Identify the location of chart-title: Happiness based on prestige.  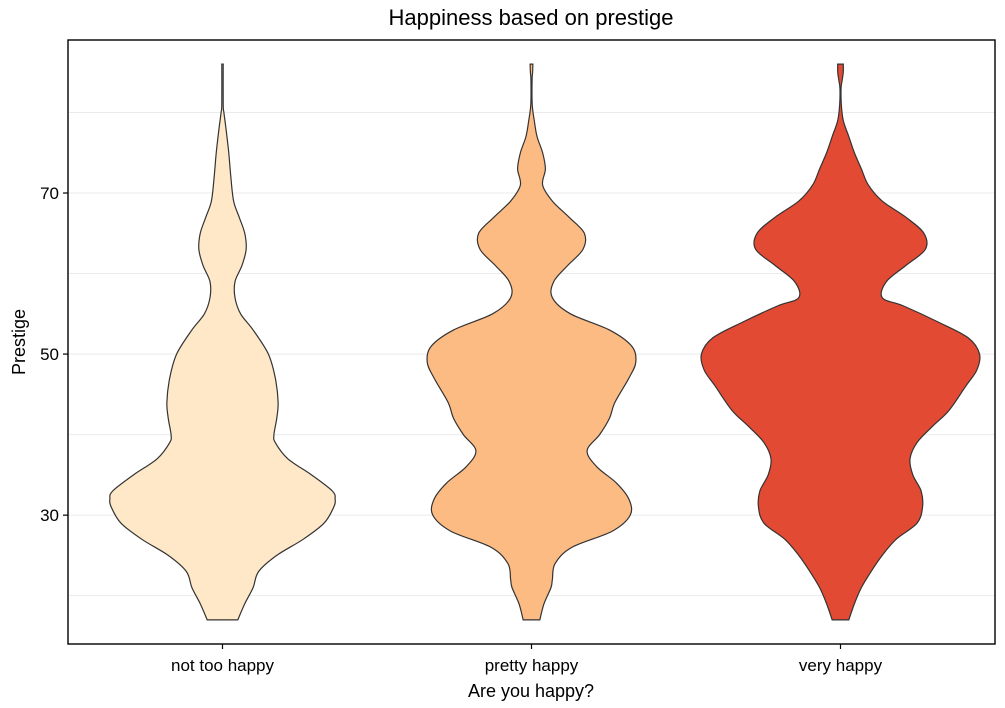
(531, 17).